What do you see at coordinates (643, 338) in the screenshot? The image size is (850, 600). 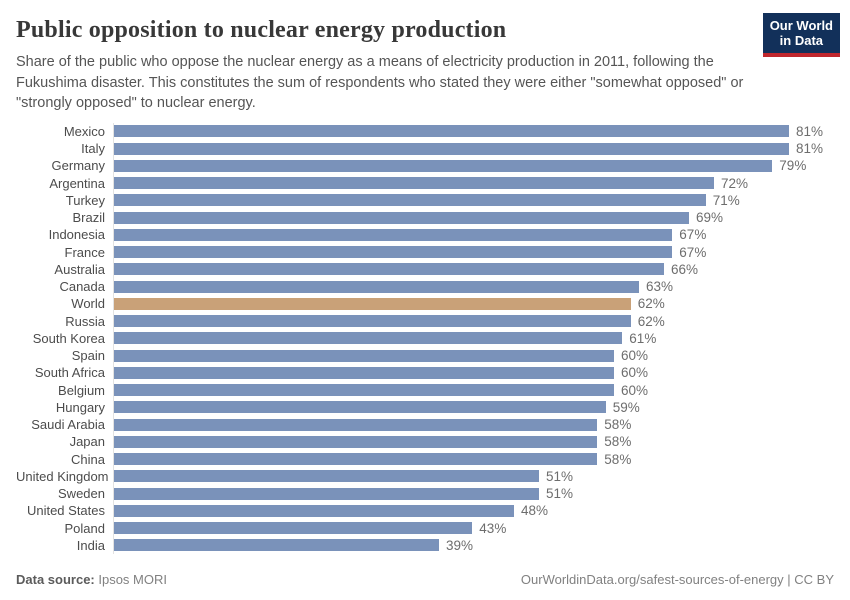 I see `bar-value-label: 61%` at bounding box center [643, 338].